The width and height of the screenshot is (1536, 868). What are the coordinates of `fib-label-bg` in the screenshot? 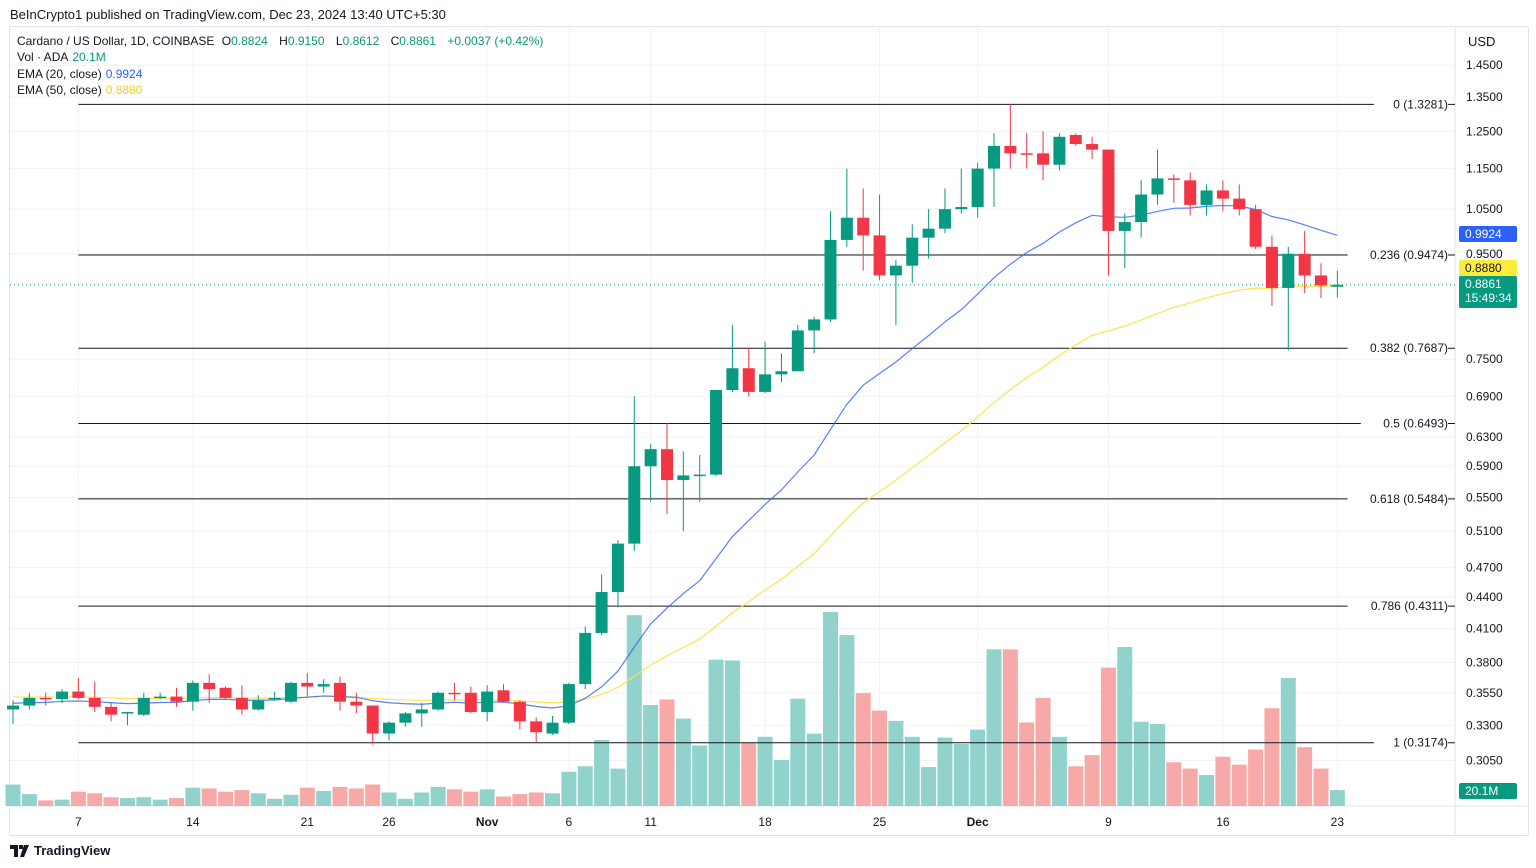 It's located at (1411, 104).